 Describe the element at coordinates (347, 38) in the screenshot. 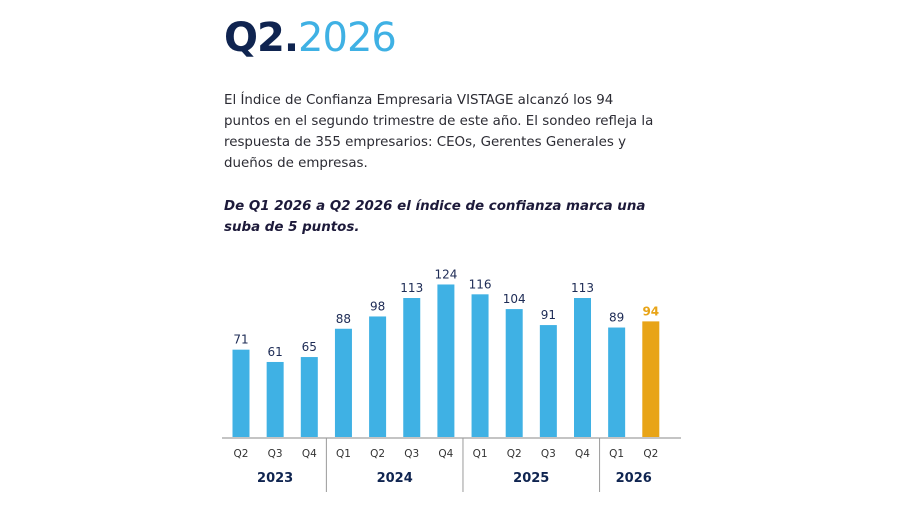

I see `title-year: 2026` at that location.